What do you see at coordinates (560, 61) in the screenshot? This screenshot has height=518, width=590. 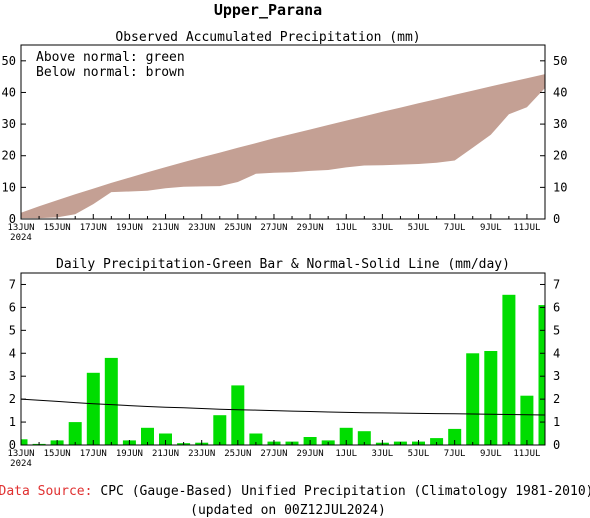 I see `y-tick-label-right: 50` at bounding box center [560, 61].